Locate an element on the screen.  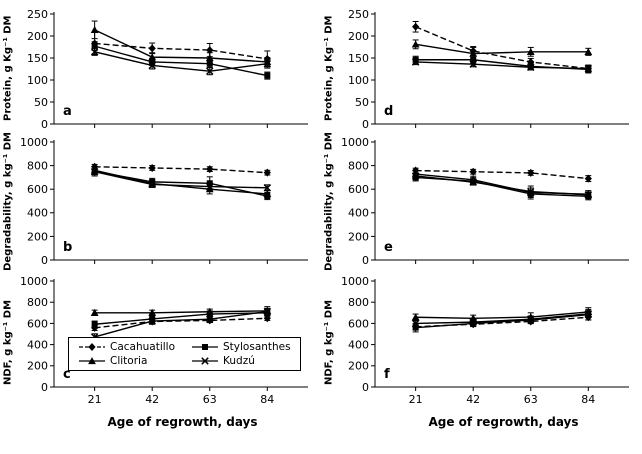
legend-label: Kudzú is located at coordinates (239, 360).